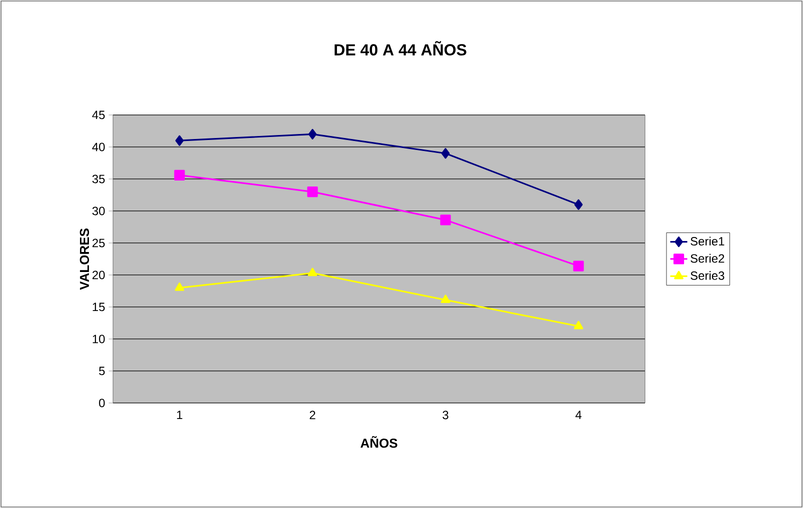 The height and width of the screenshot is (508, 803). Describe the element at coordinates (98, 115) in the screenshot. I see `y-tick-label: 45` at that location.